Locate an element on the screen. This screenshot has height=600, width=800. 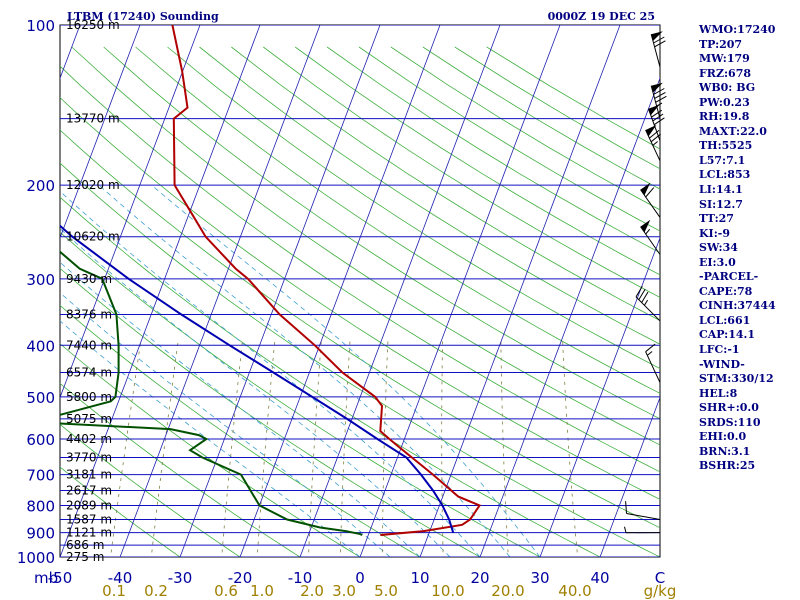
temperature-axis-label: C is located at coordinates (660, 578).